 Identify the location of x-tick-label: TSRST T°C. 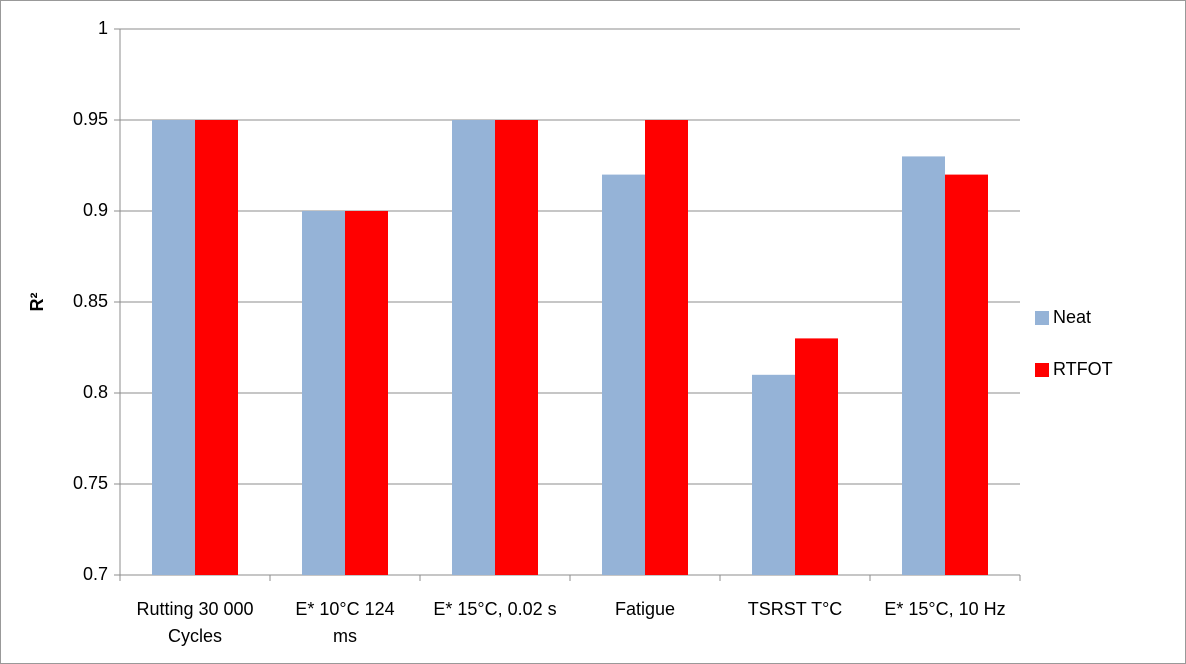
(795, 609).